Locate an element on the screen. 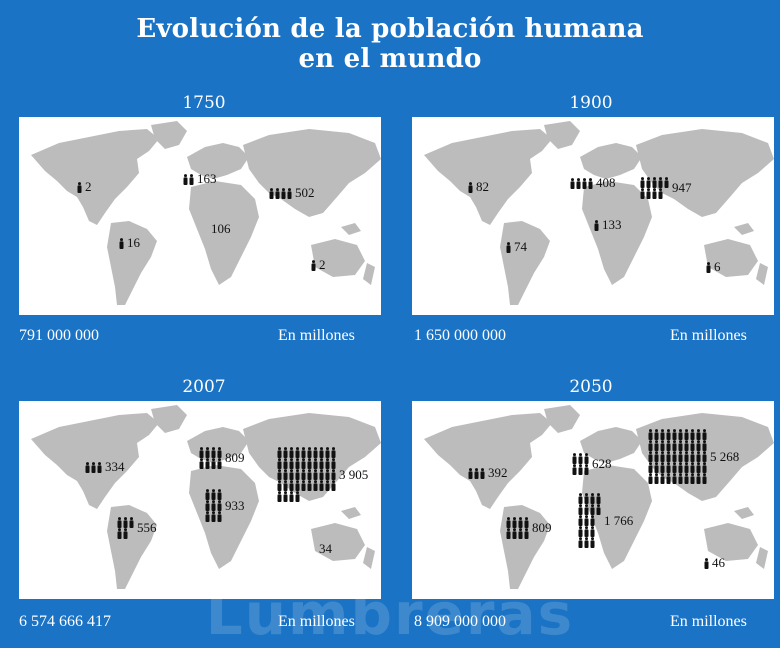 This screenshot has width=780, height=648. map-panel-1750: 2 16 163 106 502 2 is located at coordinates (200, 216).